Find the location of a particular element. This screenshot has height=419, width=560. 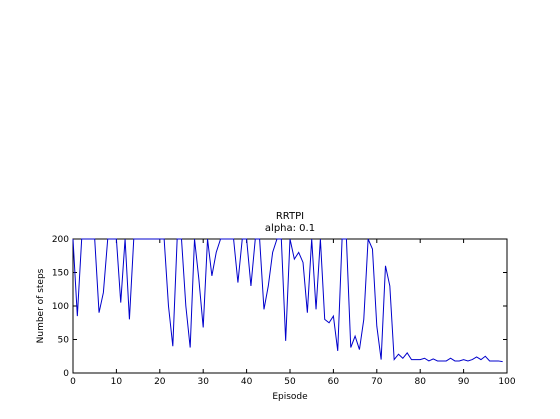

x-tick-label: 40 is located at coordinates (247, 382).